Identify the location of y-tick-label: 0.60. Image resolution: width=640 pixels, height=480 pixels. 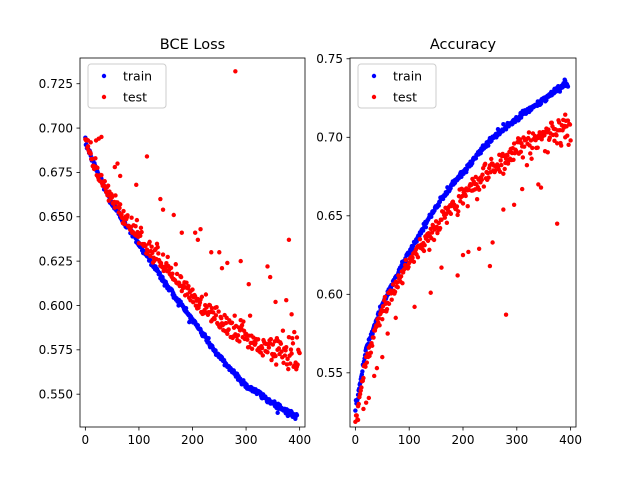
(329, 295).